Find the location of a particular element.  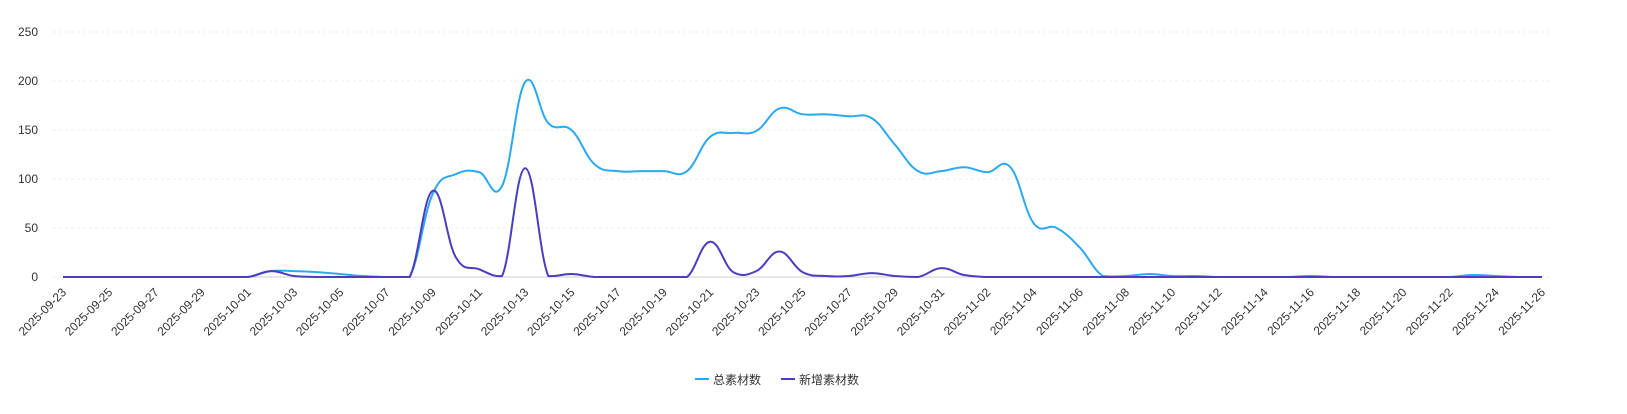

x-tick-label: 2025-11-26 is located at coordinates (1521, 311).